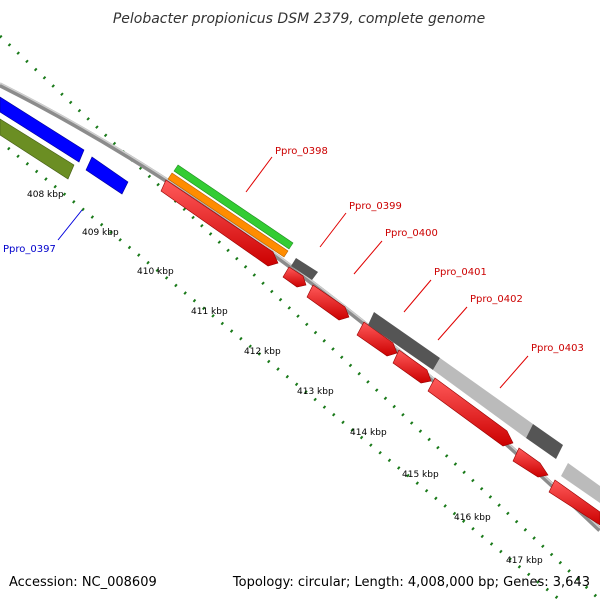 The image size is (600, 600). What do you see at coordinates (420, 475) in the screenshot?
I see `kbp-415-label: 415 kbp` at bounding box center [420, 475].